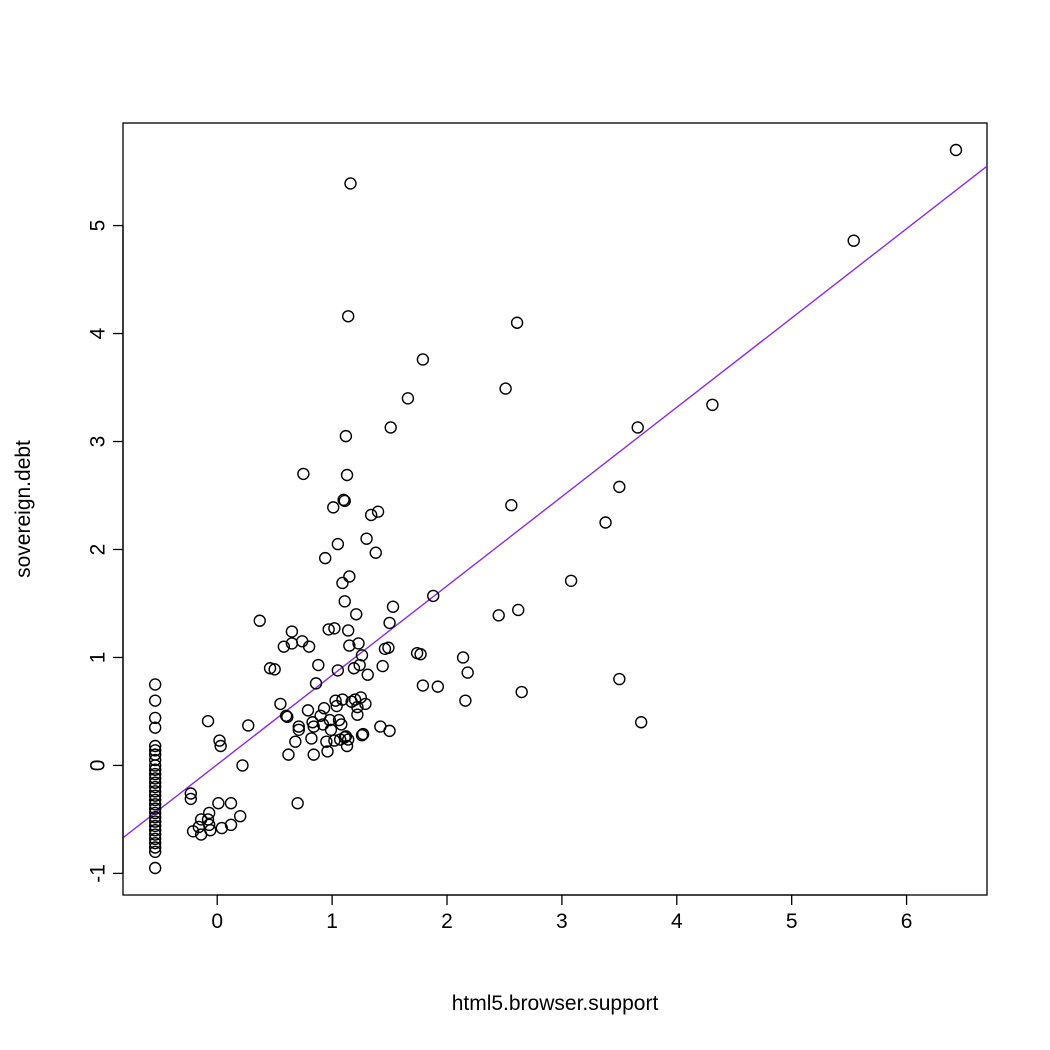 This screenshot has width=1050, height=1050. I want to click on x-tick-label: 0, so click(217, 921).